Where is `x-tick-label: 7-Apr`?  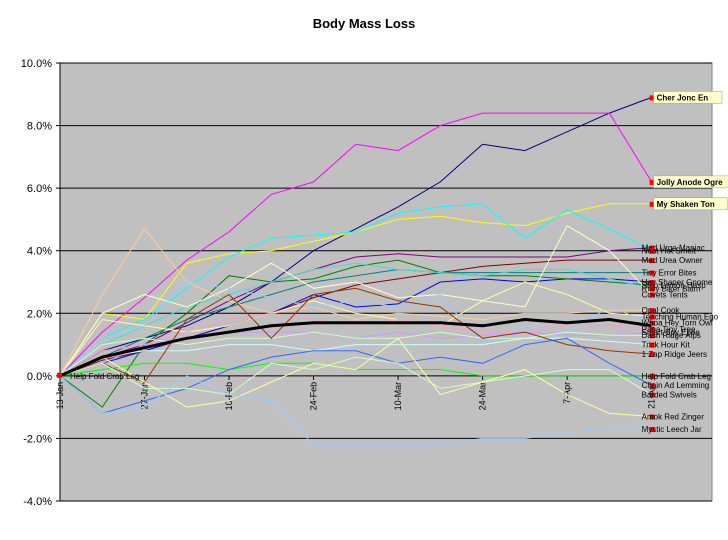 x-tick-label: 7-Apr is located at coordinates (567, 393).